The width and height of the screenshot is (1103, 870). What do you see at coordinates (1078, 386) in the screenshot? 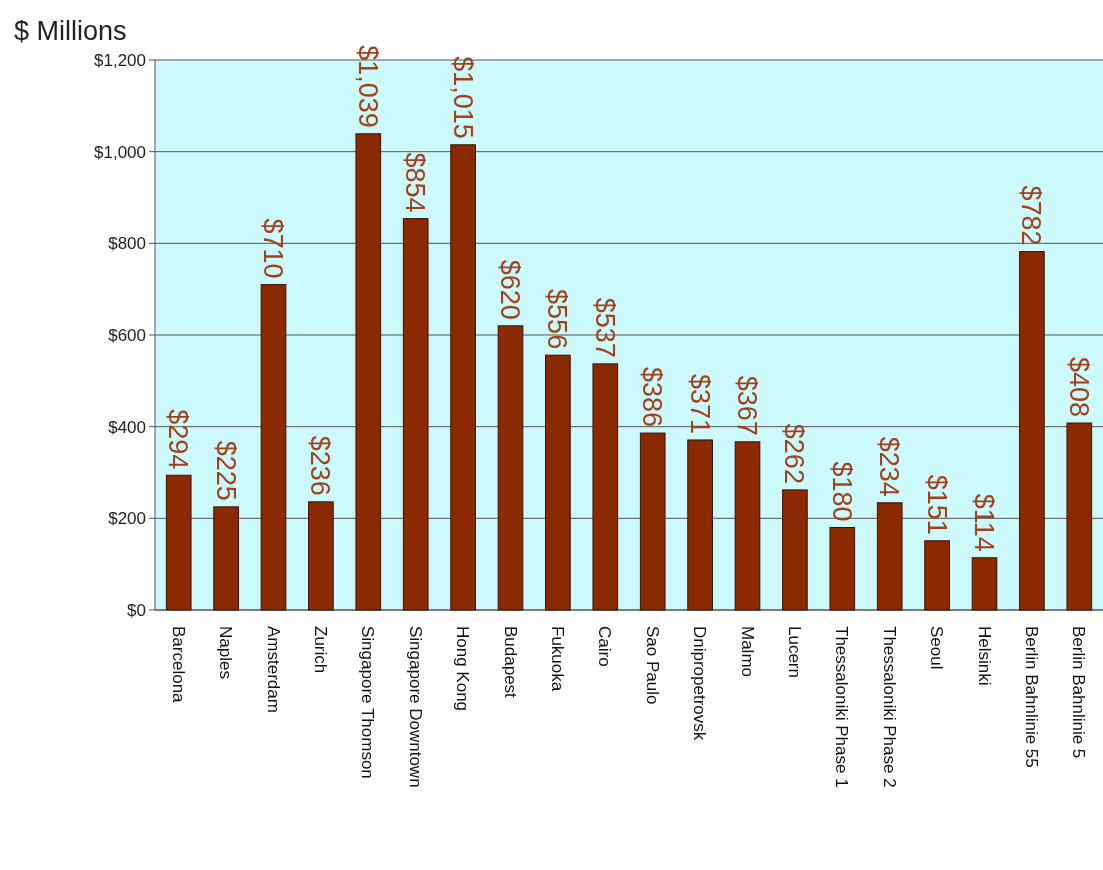
I see `data-label: $408` at bounding box center [1078, 386].